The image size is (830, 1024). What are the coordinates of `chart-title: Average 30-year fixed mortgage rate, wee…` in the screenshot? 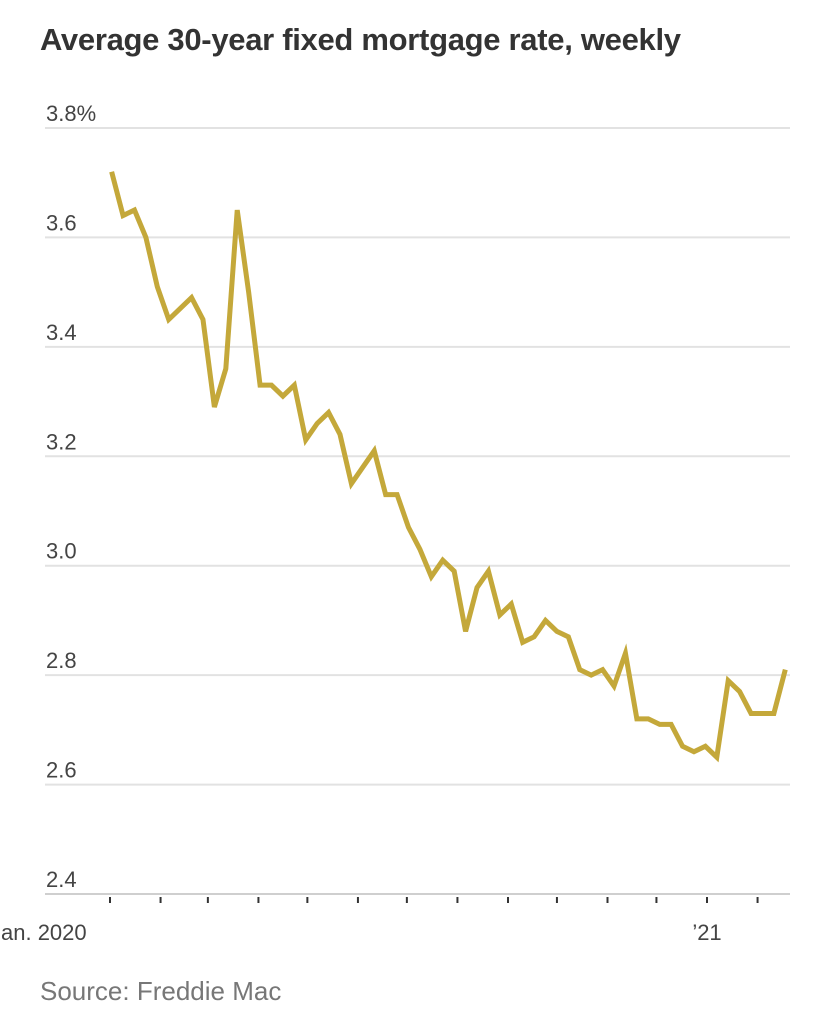 It's located at (360, 39).